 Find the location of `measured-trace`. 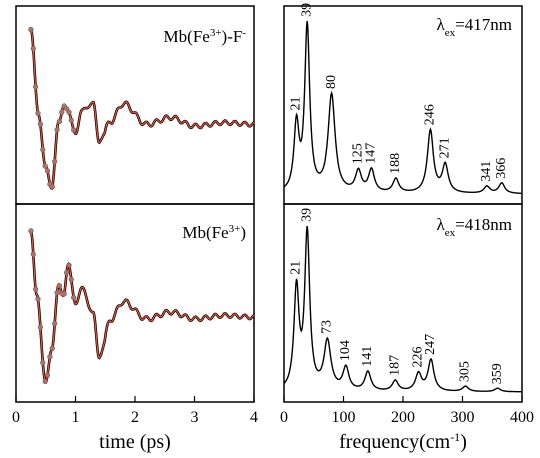

measured-trace is located at coordinates (142, 307).